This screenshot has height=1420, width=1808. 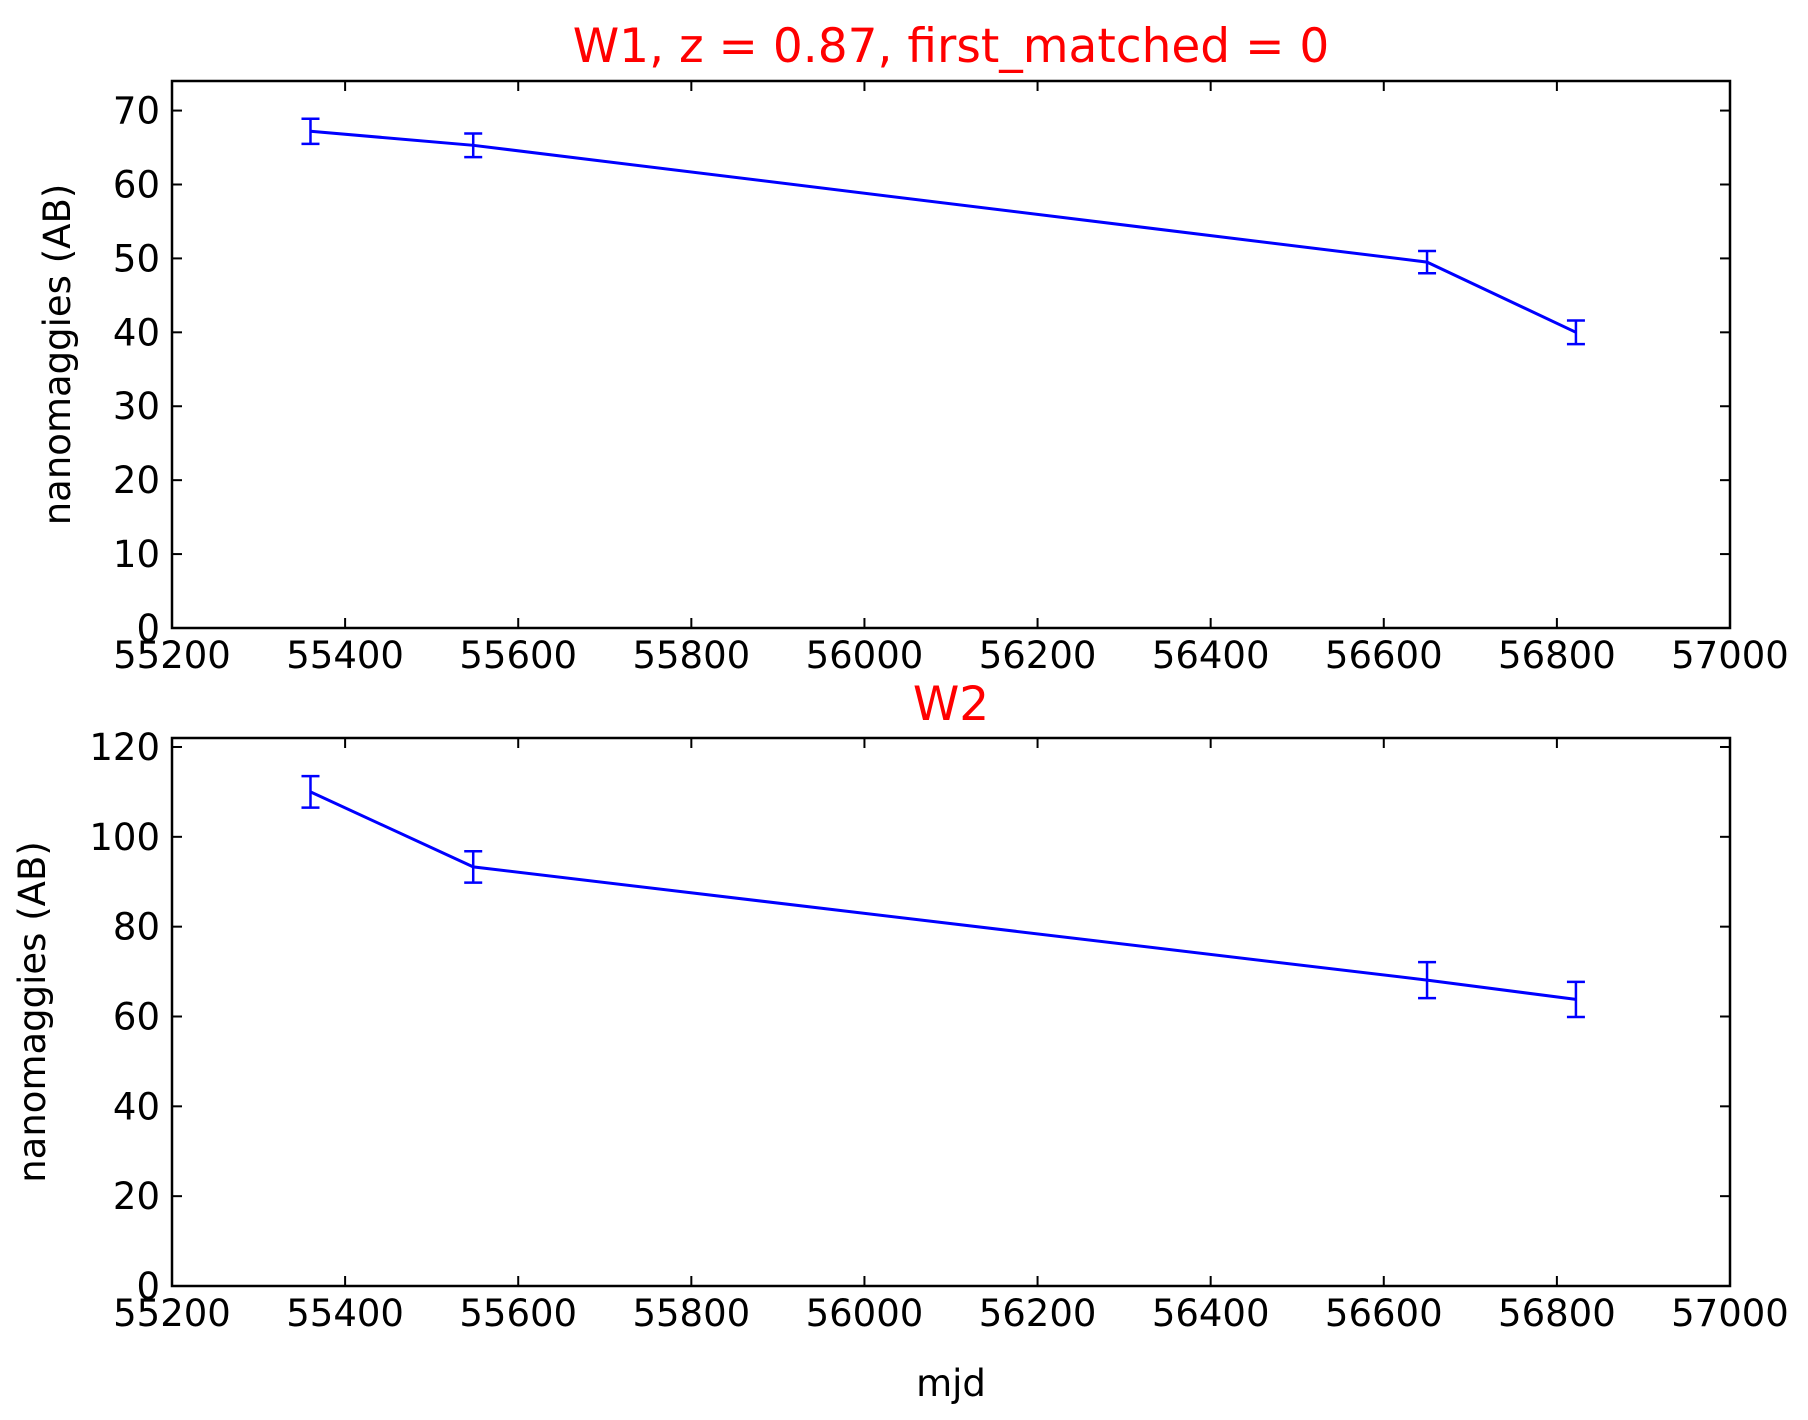 What do you see at coordinates (136, 406) in the screenshot?
I see `y-tick-label: 30` at bounding box center [136, 406].